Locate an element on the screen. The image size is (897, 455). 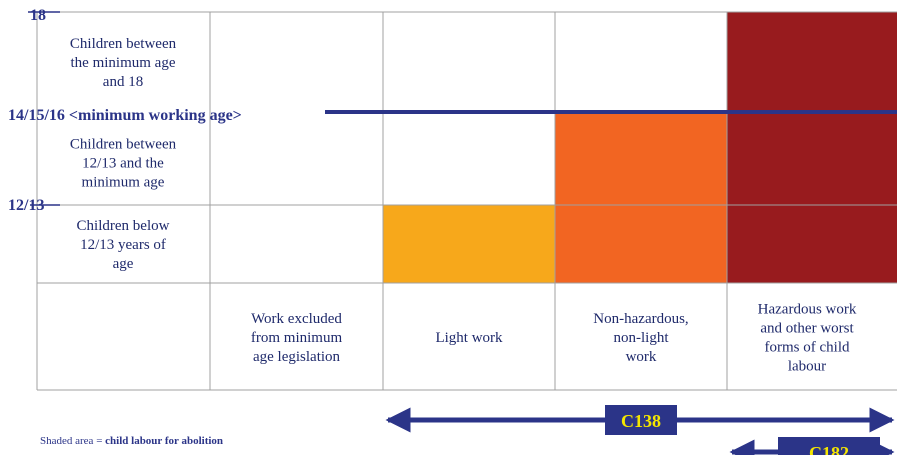
cell-label: Children between the minimum age and 18 is located at coordinates (123, 63).